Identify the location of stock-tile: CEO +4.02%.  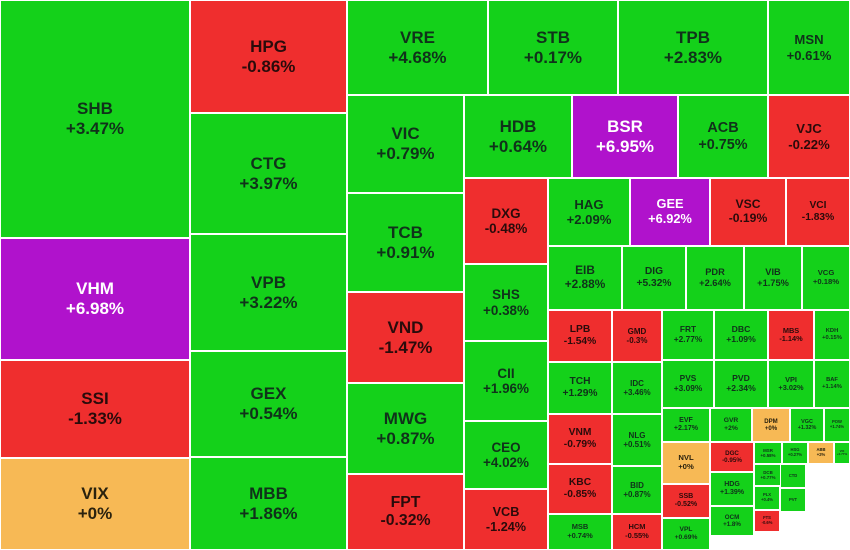
(506, 455).